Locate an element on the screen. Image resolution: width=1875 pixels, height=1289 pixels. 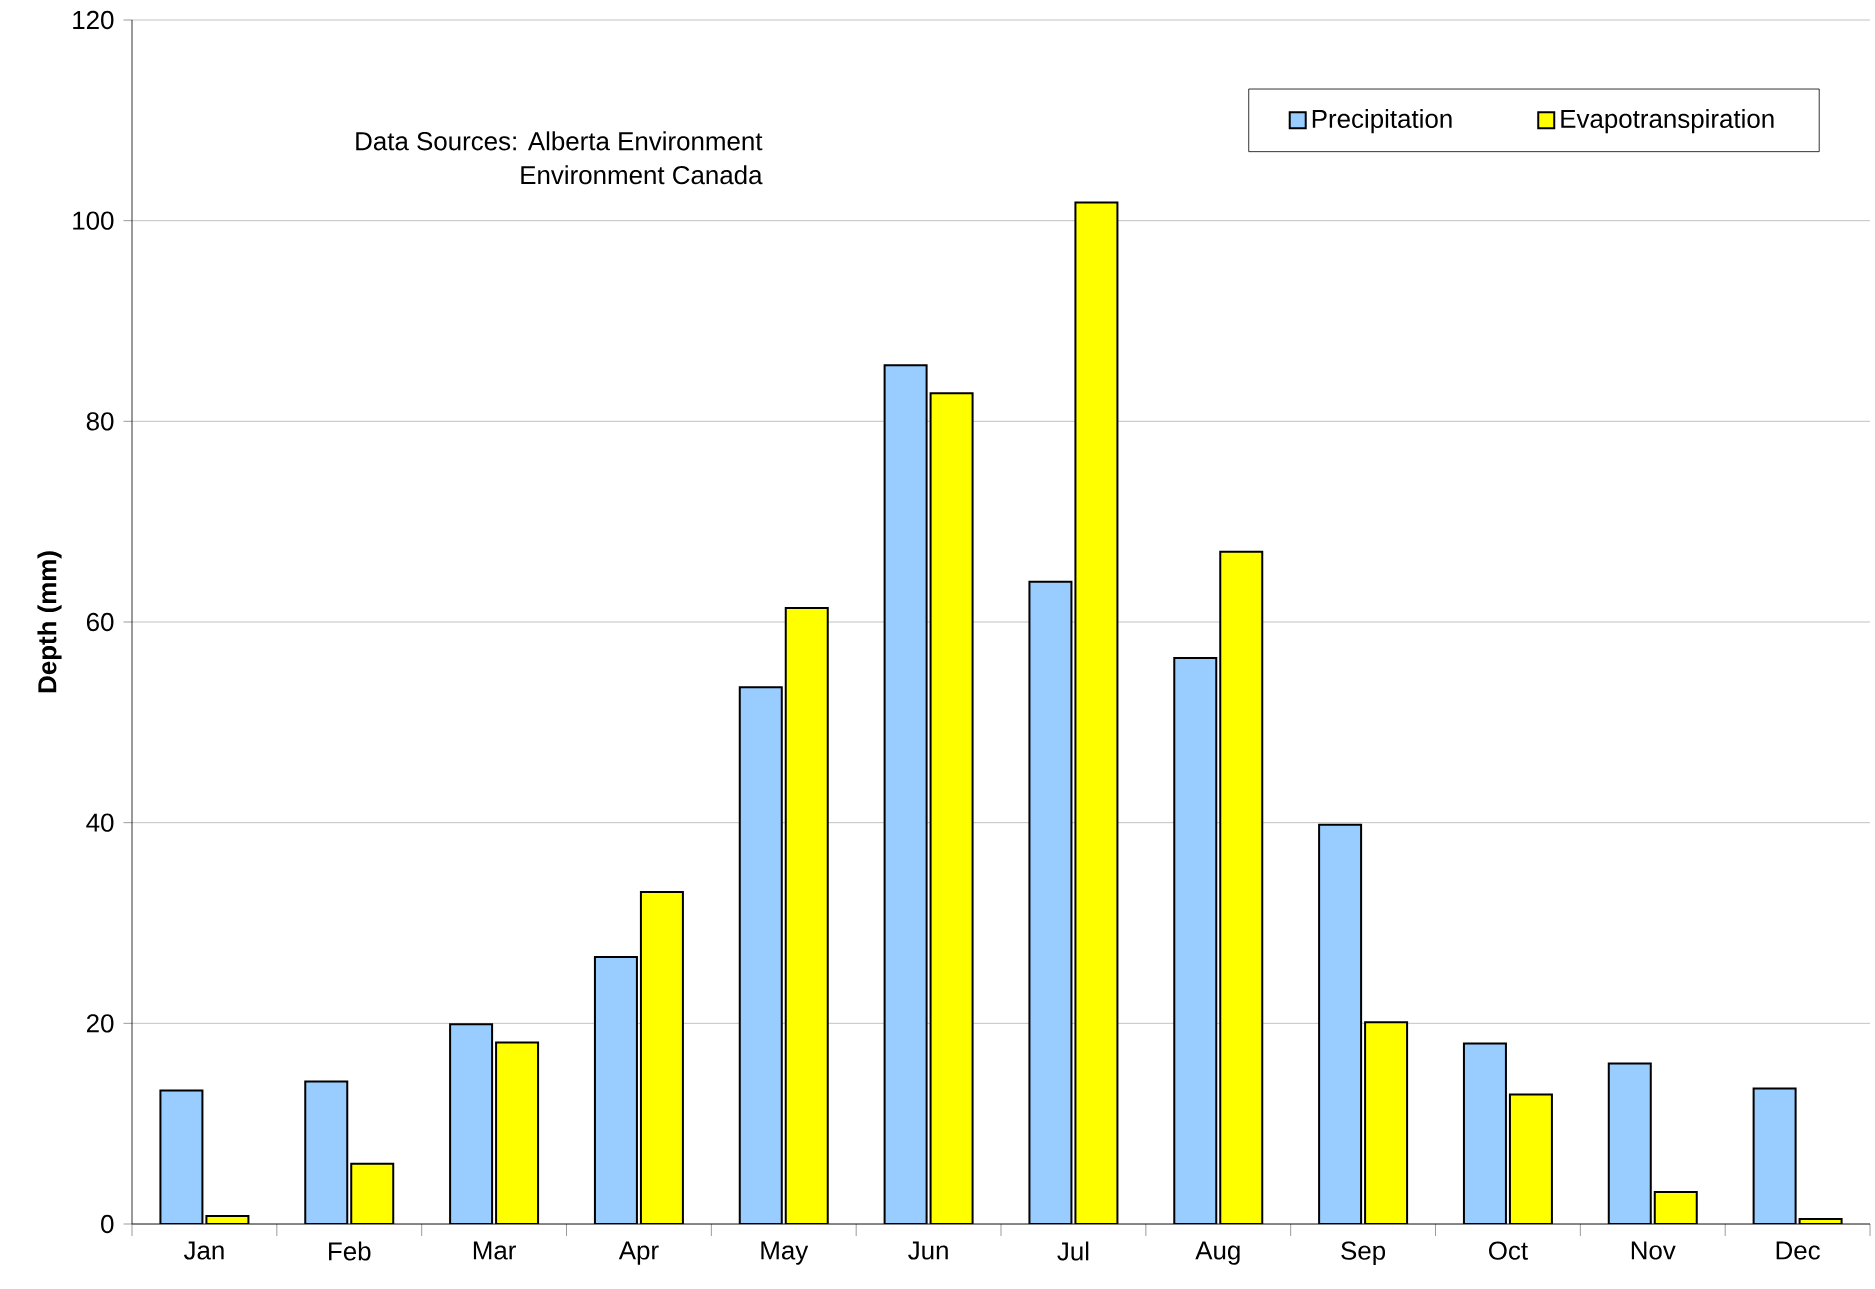
y-axis-title: Depth (mm) is located at coordinates (49, 622).